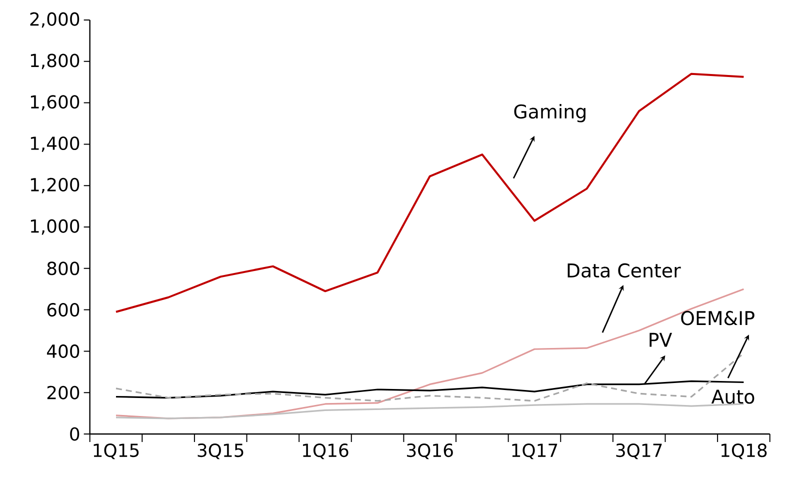 The width and height of the screenshot is (804, 488). What do you see at coordinates (624, 270) in the screenshot?
I see `series-label: Data Center` at bounding box center [624, 270].